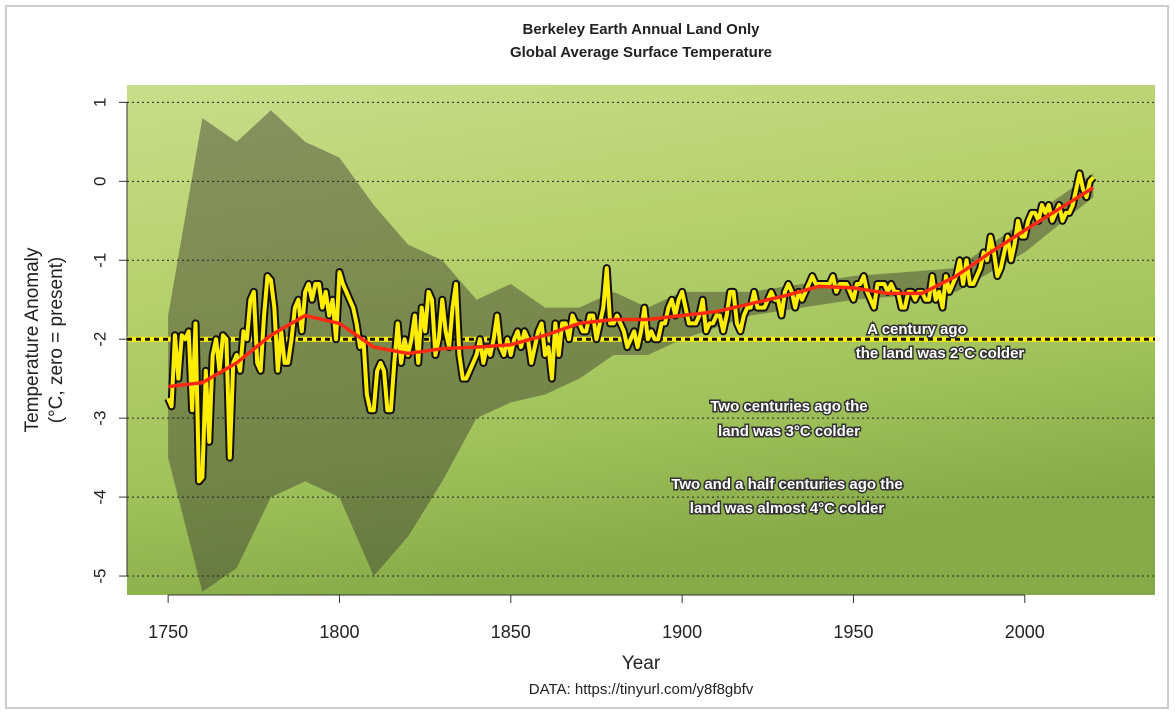 The image size is (1175, 714). I want to click on chart-subtitle: Global Average Surface Temperature, so click(641, 52).